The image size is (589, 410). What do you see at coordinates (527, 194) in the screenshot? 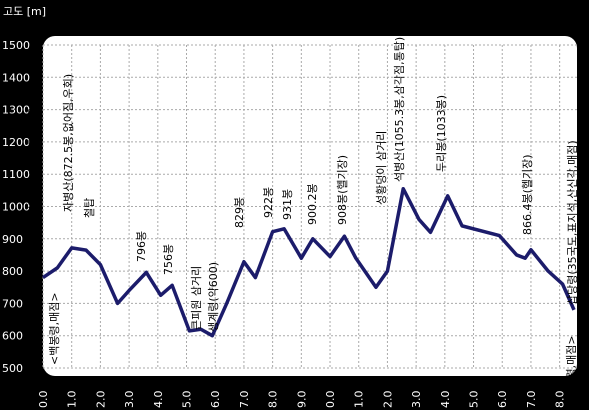
I see `annotation: 866.4봉(헬기장)` at bounding box center [527, 194].